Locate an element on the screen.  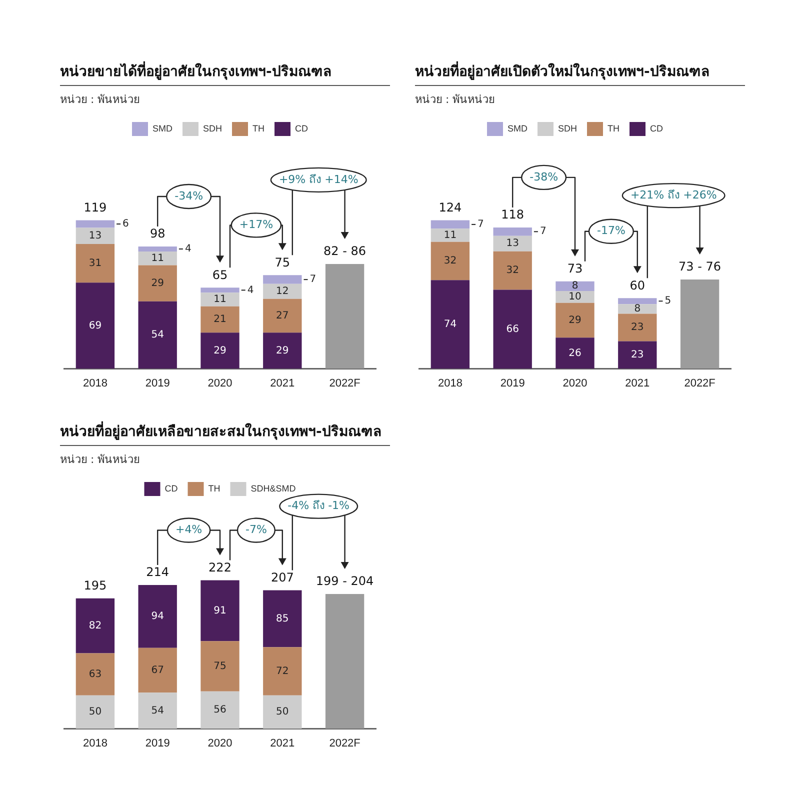
data-label: 67 is located at coordinates (157, 670).